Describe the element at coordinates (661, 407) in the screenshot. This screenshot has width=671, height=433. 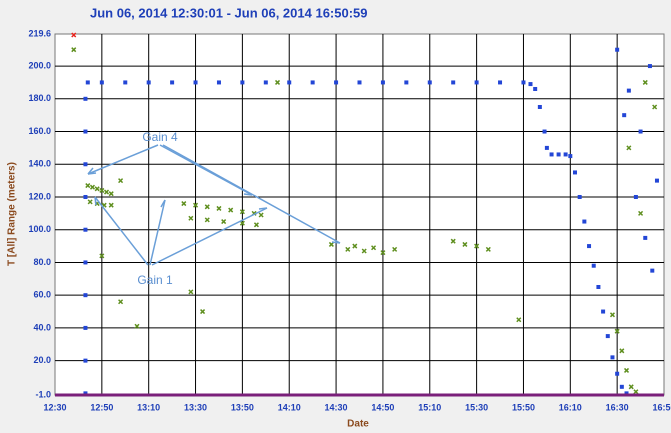
I see `x-tick-label: 16:50` at that location.